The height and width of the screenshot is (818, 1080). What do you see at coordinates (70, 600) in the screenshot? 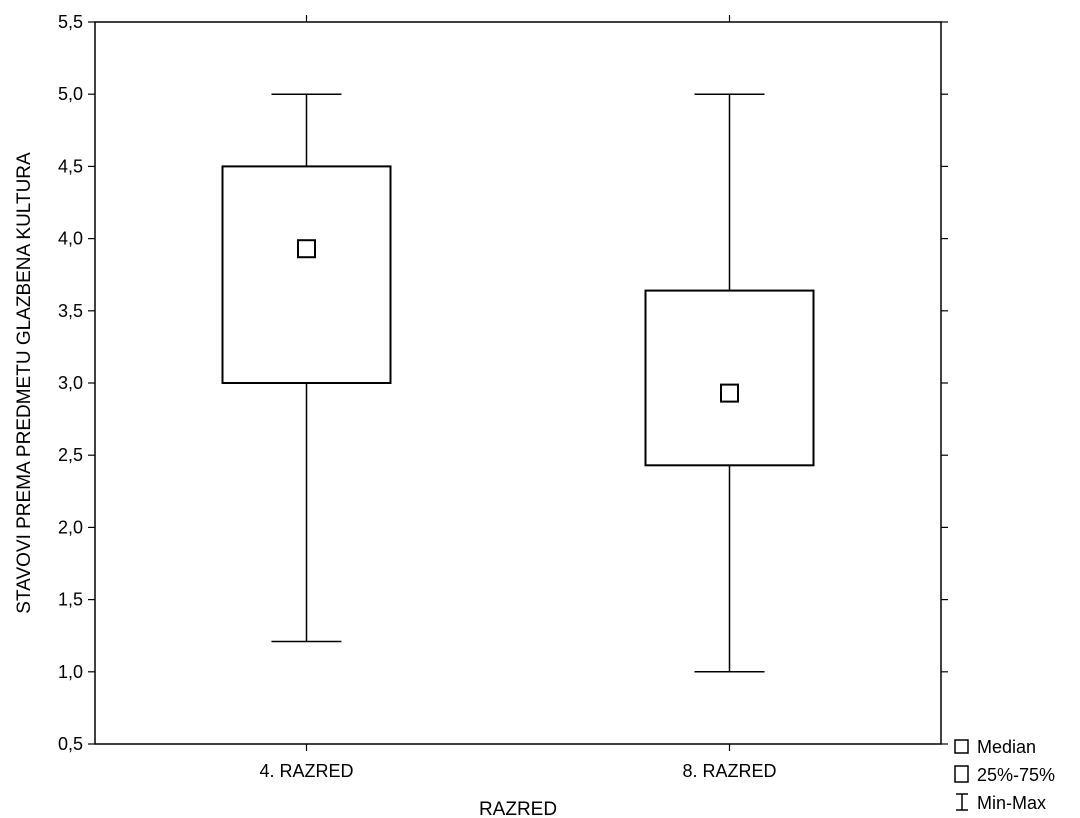
I see `y-tick-label: 1,5` at bounding box center [70, 600].